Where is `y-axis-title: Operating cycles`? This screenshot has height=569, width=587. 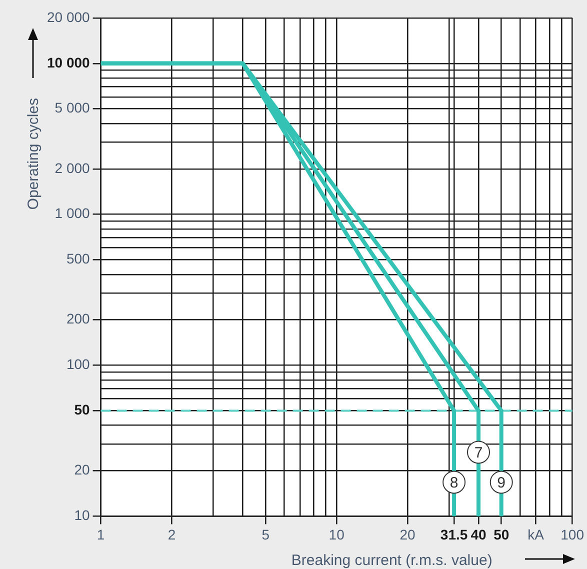
y-axis-title: Operating cycles is located at coordinates (33, 154).